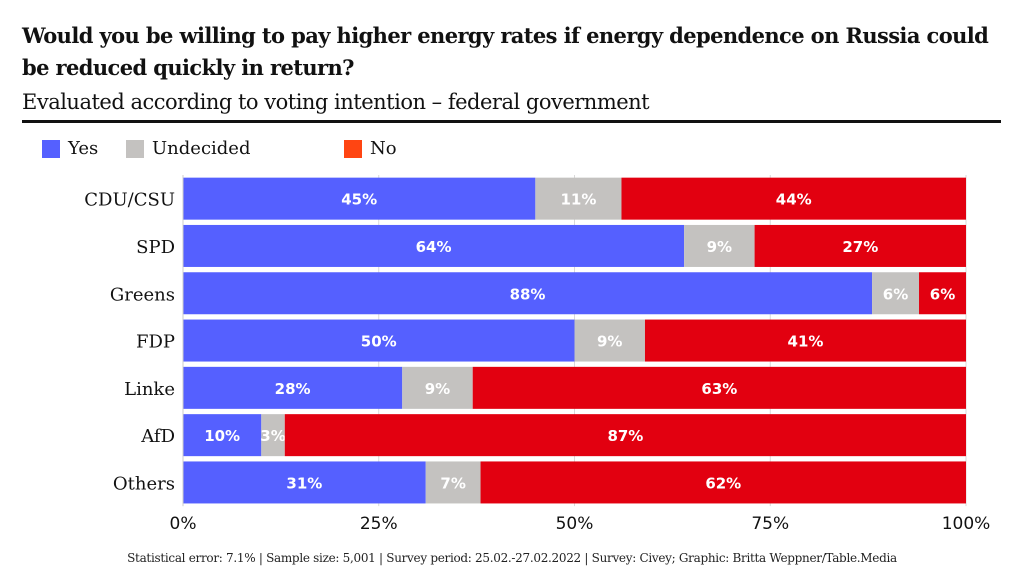 This screenshot has width=1024, height=576. Describe the element at coordinates (149, 389) in the screenshot. I see `category-label: Linke` at that location.